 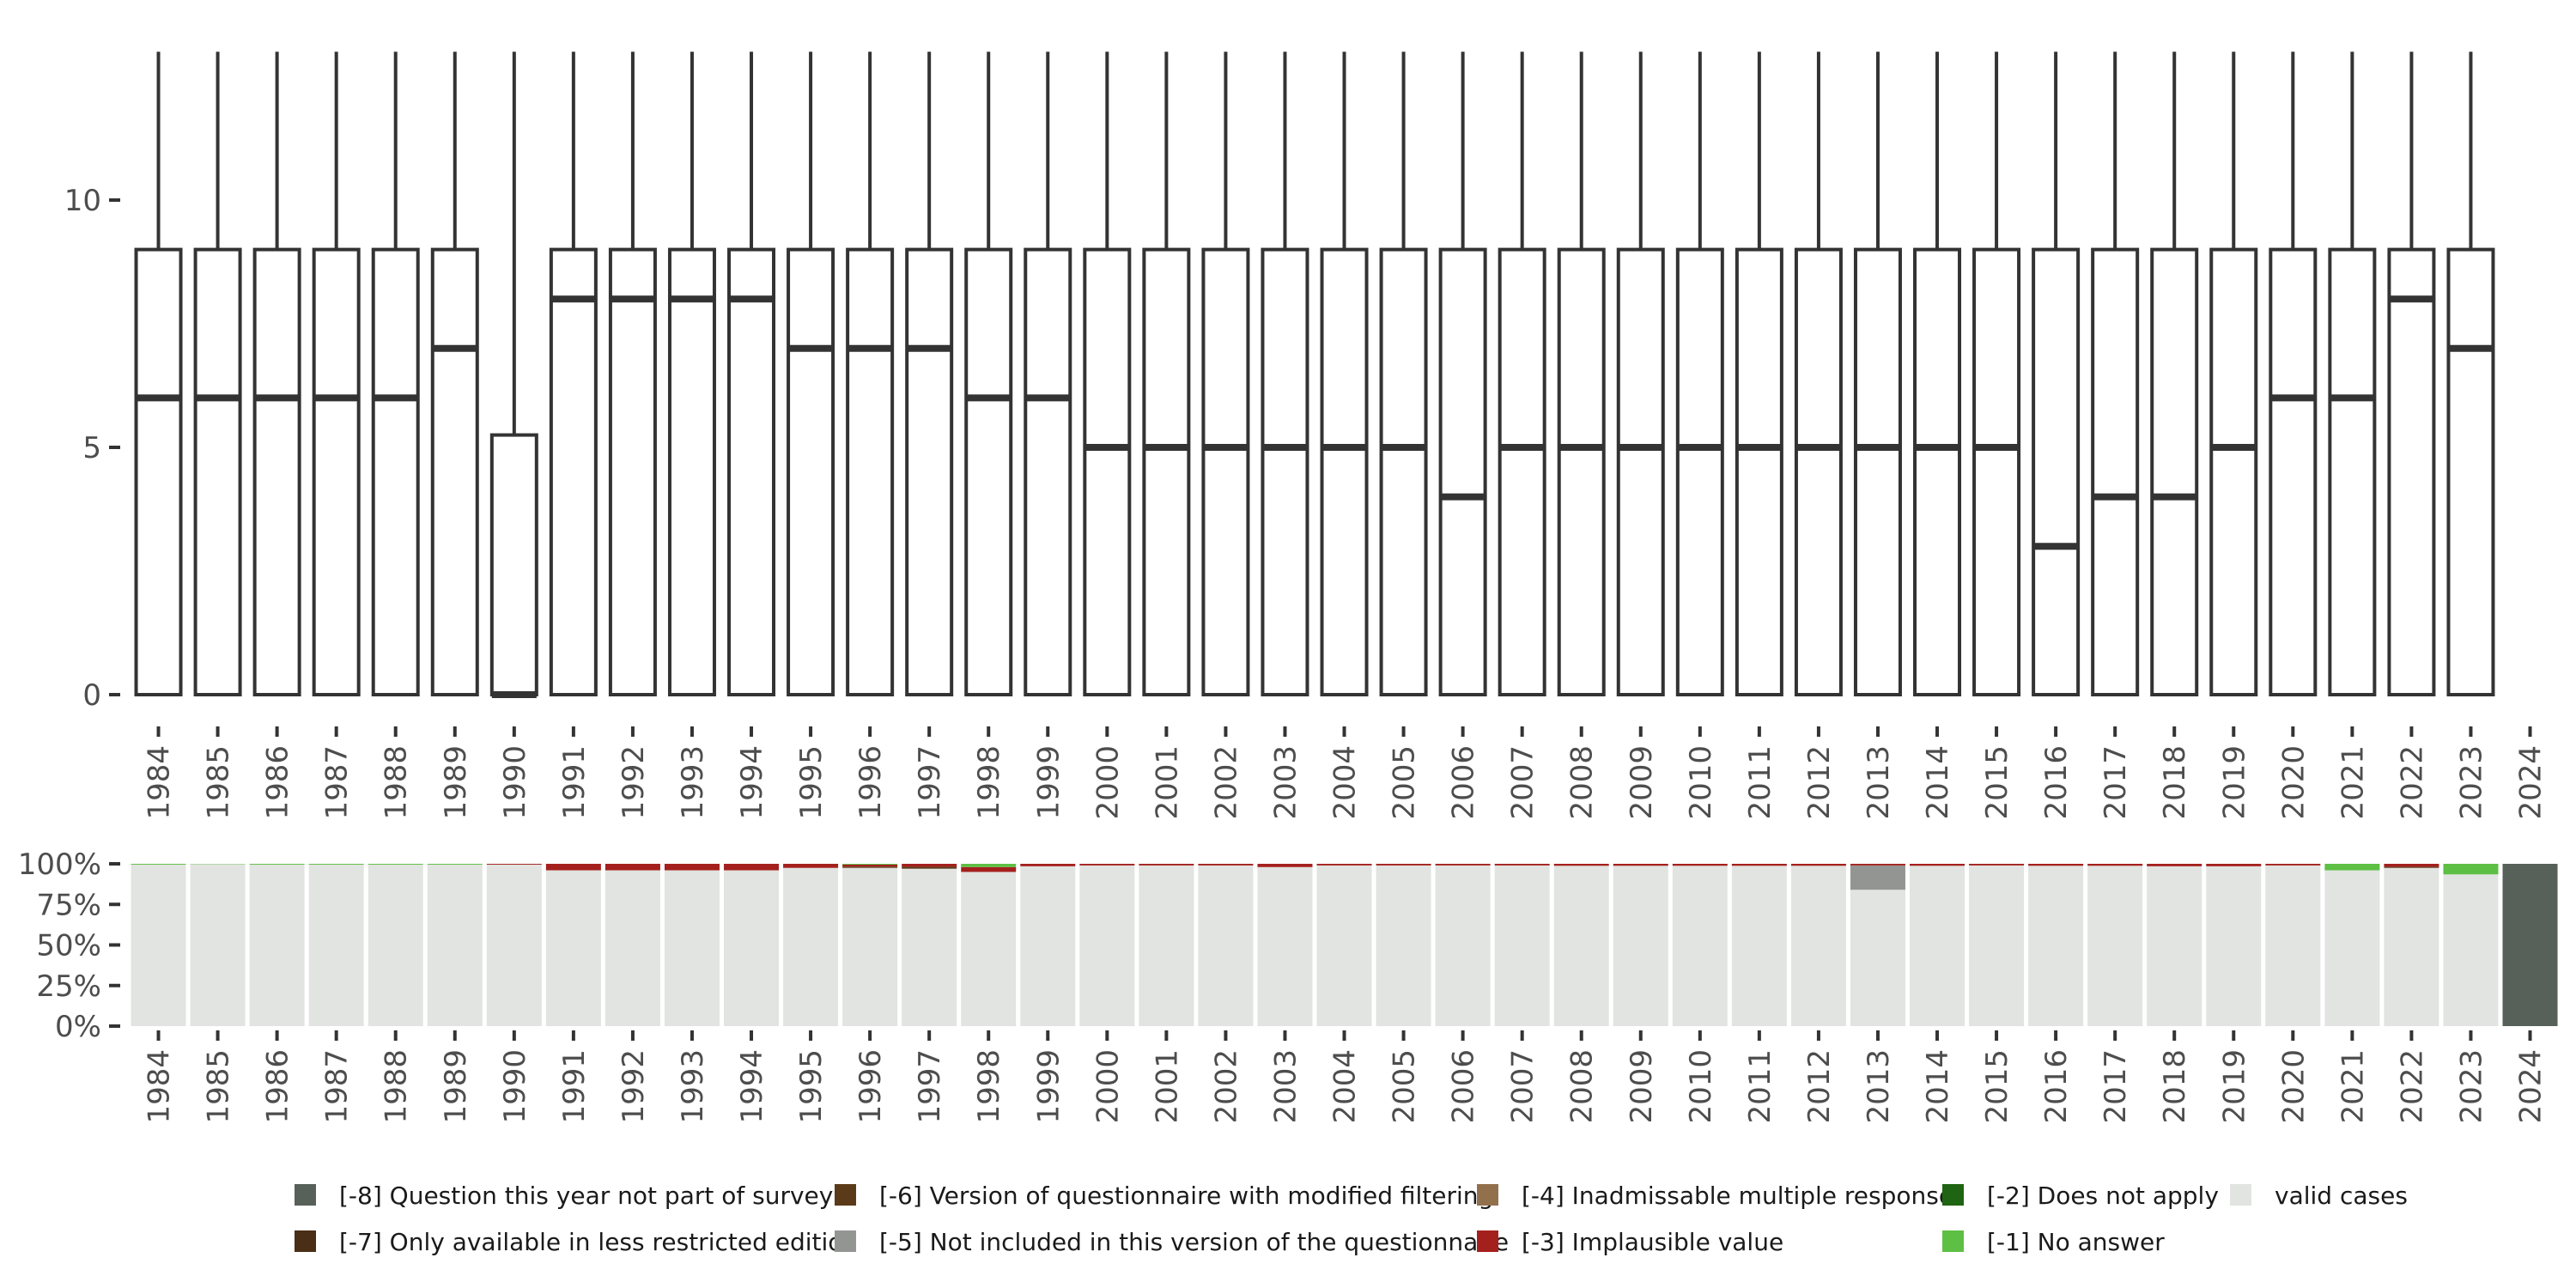 What do you see at coordinates (2319, 1196) in the screenshot?
I see `legend-item-8: valid cases` at bounding box center [2319, 1196].